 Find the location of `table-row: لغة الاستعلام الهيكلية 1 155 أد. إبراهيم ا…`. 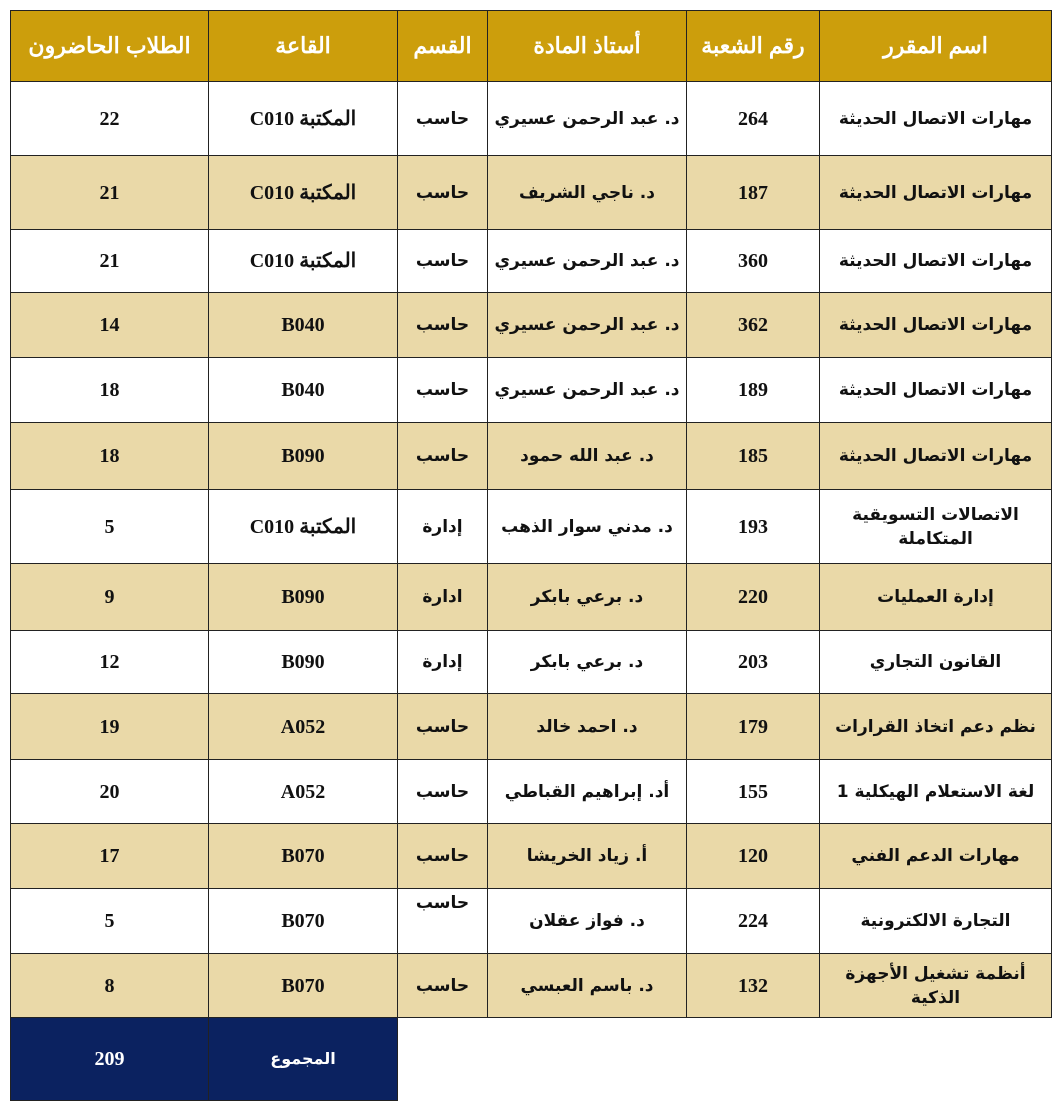

table-row: لغة الاستعلام الهيكلية 1 155 أد. إبراهيم ا… is located at coordinates (531, 791).